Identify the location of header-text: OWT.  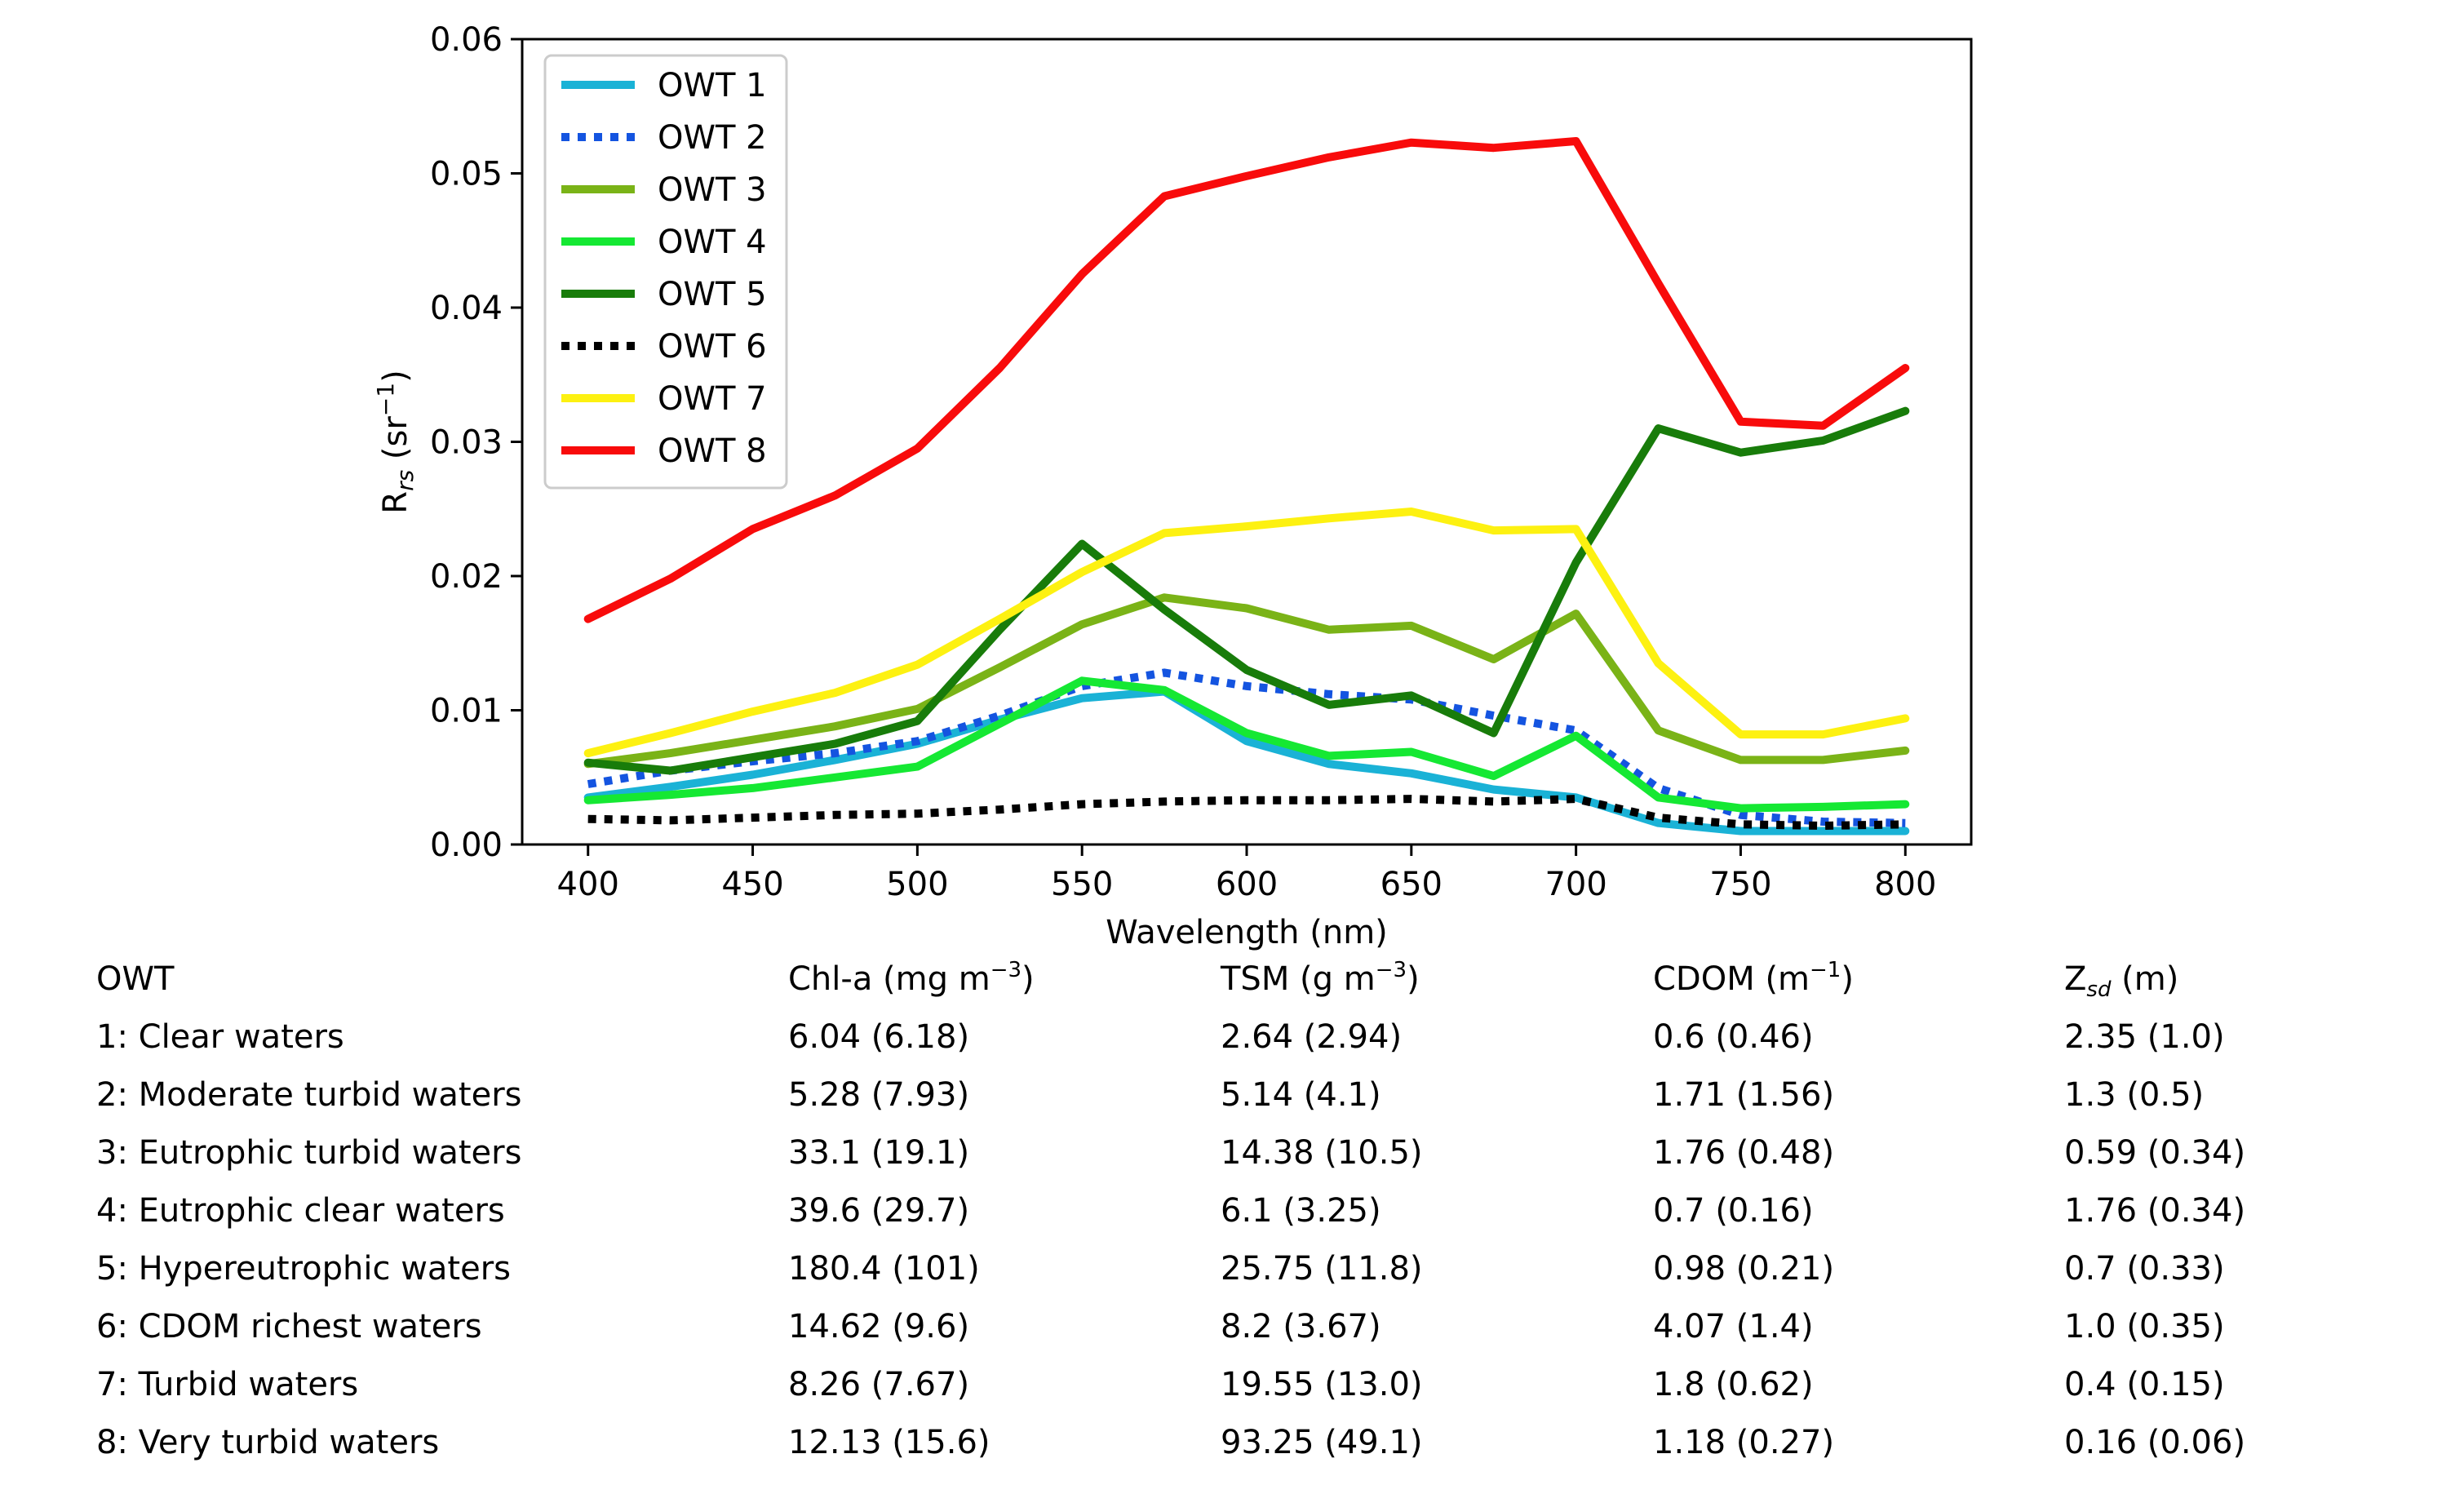
(135, 979).